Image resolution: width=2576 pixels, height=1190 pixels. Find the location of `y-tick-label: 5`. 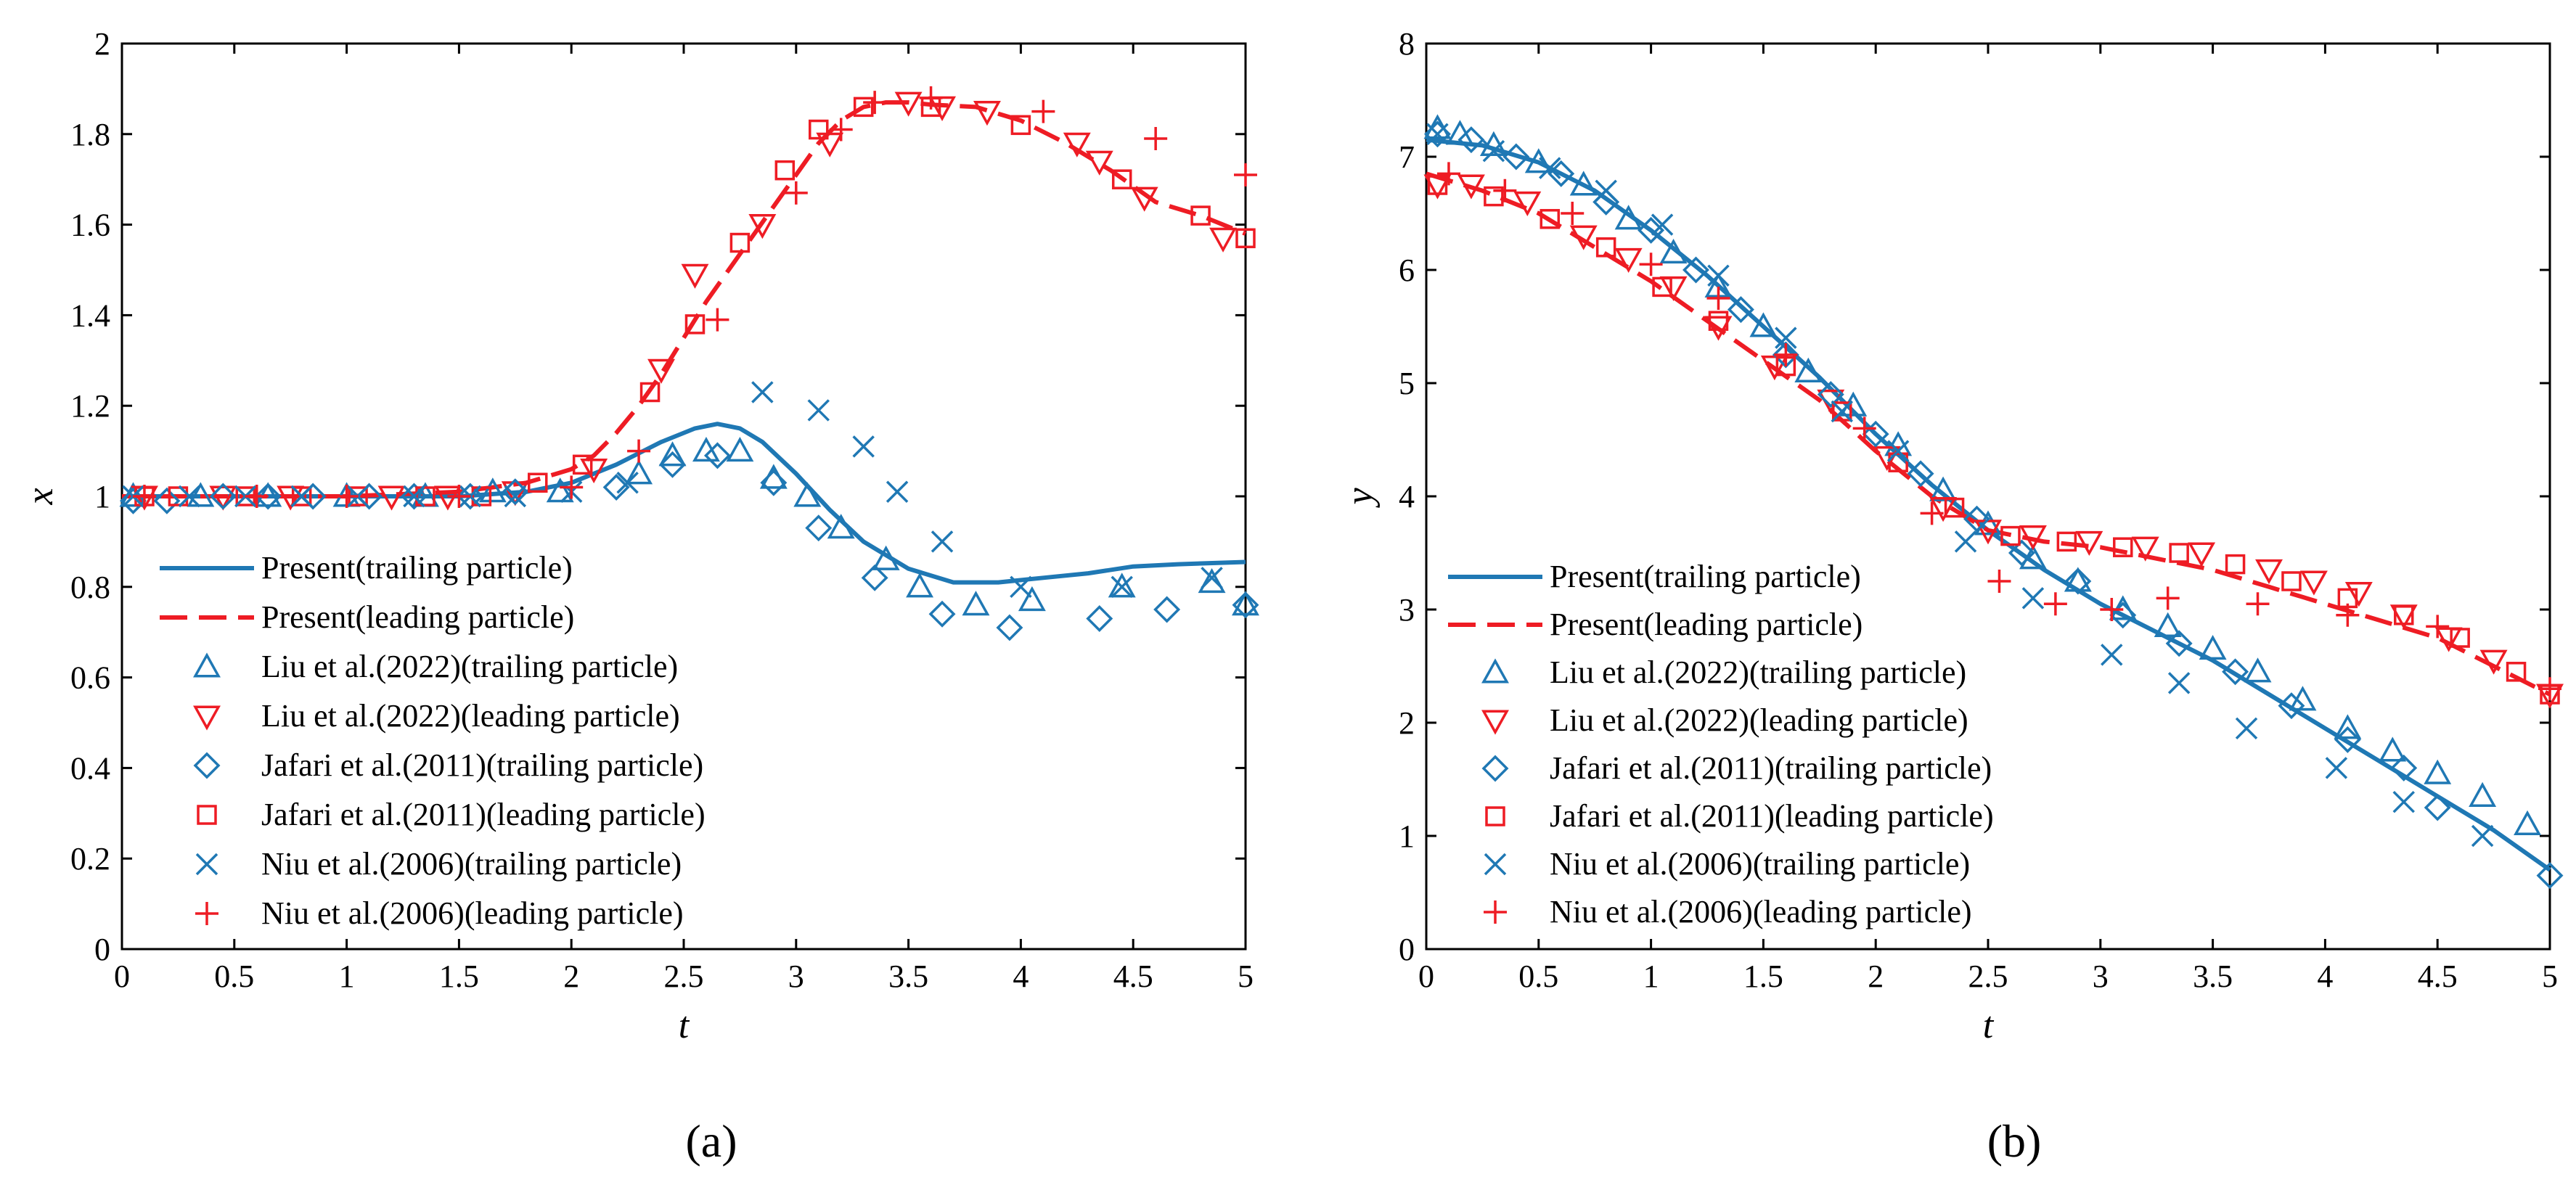

y-tick-label: 5 is located at coordinates (1407, 383).